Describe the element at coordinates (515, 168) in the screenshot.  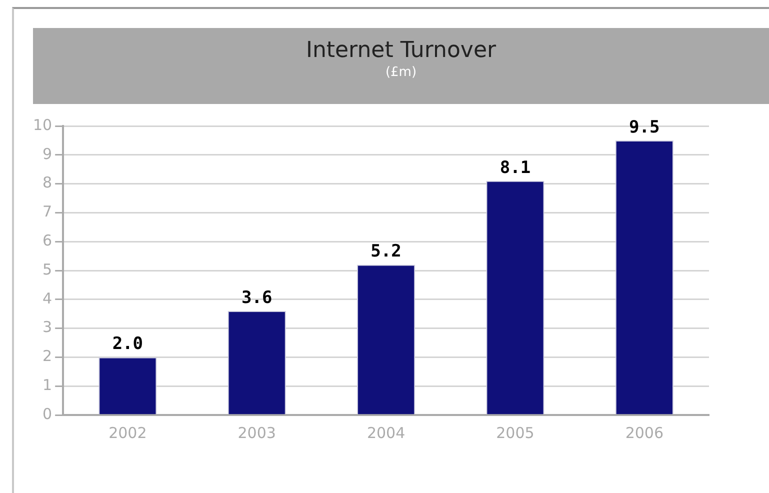
I see `data-label: 8.1` at that location.